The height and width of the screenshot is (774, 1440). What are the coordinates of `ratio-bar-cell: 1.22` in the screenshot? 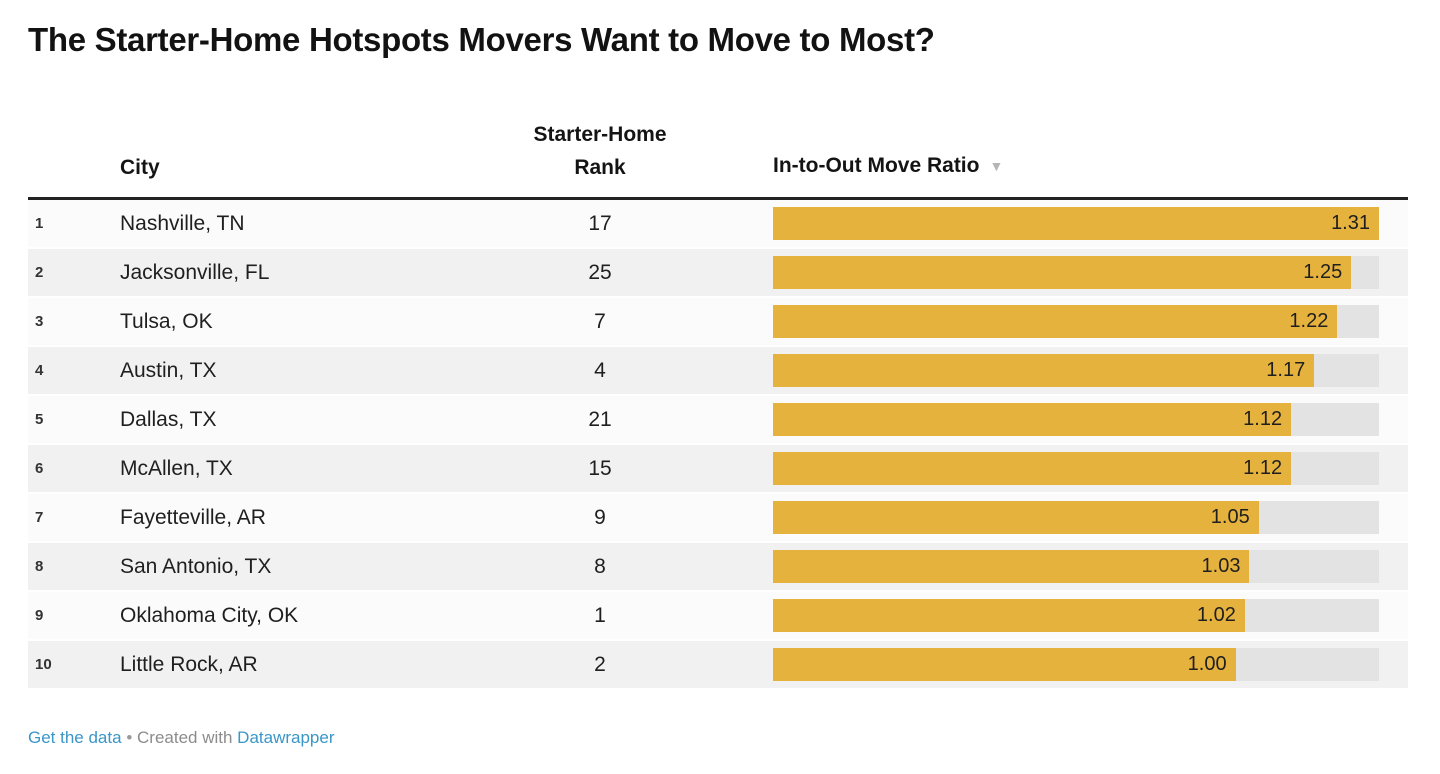 It's located at (1069, 321).